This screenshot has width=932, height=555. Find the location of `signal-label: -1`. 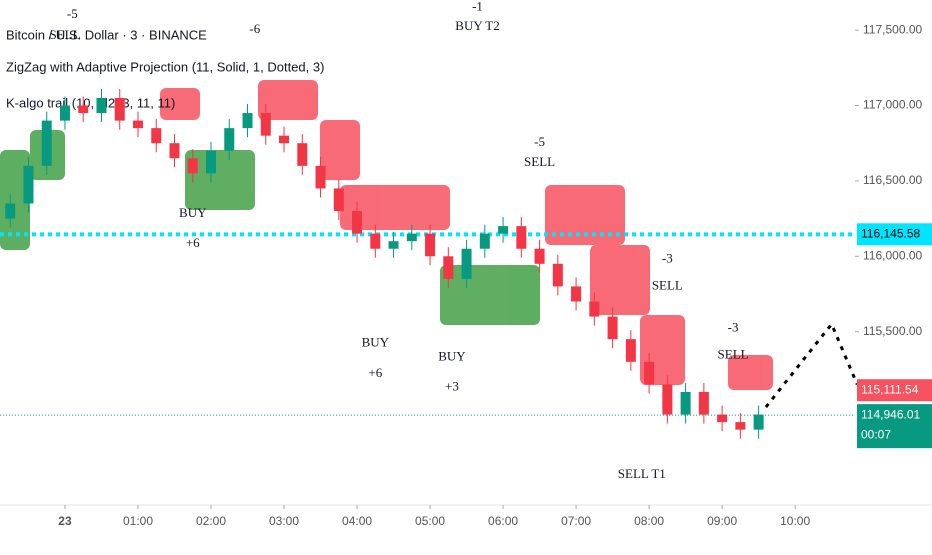

signal-label: -1 is located at coordinates (477, 7).